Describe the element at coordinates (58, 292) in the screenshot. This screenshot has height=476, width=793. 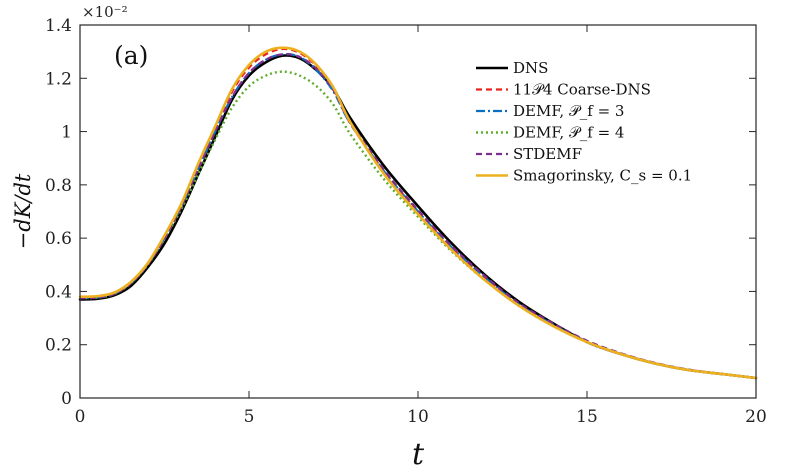
I see `y-tick-label: 0.4` at that location.